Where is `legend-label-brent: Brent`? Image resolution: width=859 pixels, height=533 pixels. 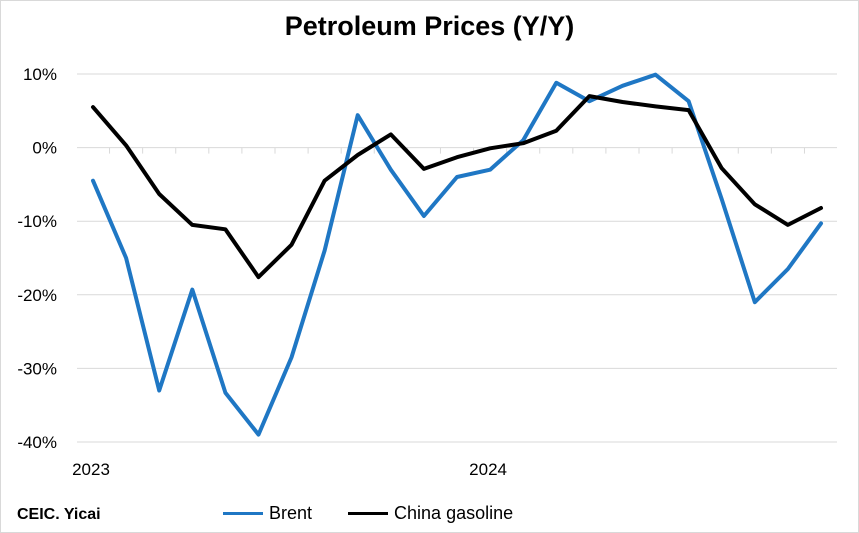 legend-label-brent: Brent is located at coordinates (291, 512).